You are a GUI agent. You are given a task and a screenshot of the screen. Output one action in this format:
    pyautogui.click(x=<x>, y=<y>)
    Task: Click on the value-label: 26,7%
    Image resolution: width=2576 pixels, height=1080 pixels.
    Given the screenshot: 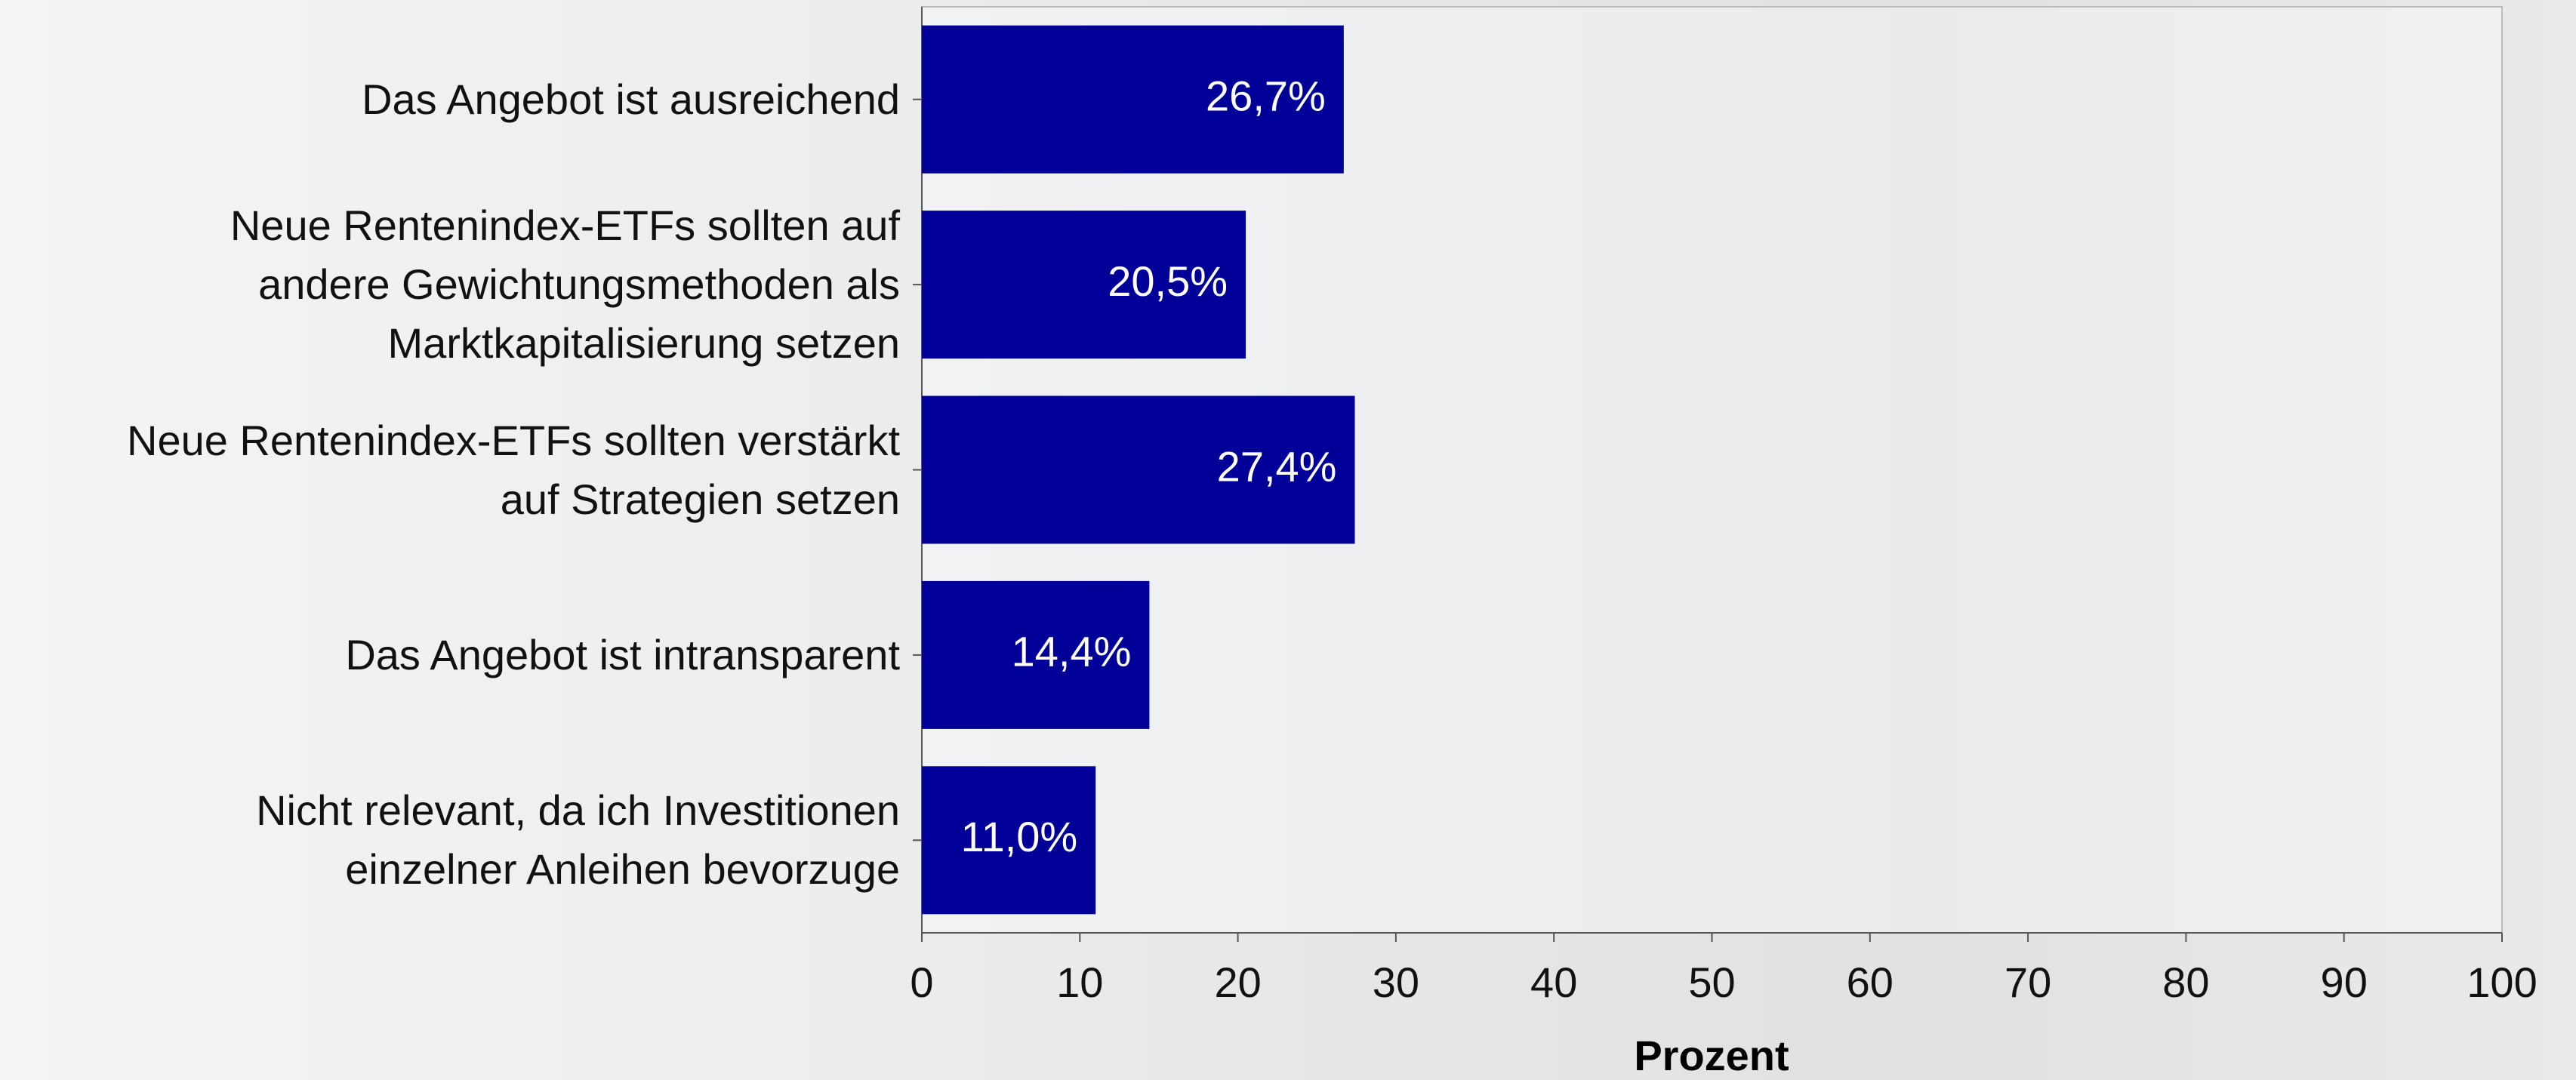 What is the action you would take?
    pyautogui.click(x=1266, y=95)
    